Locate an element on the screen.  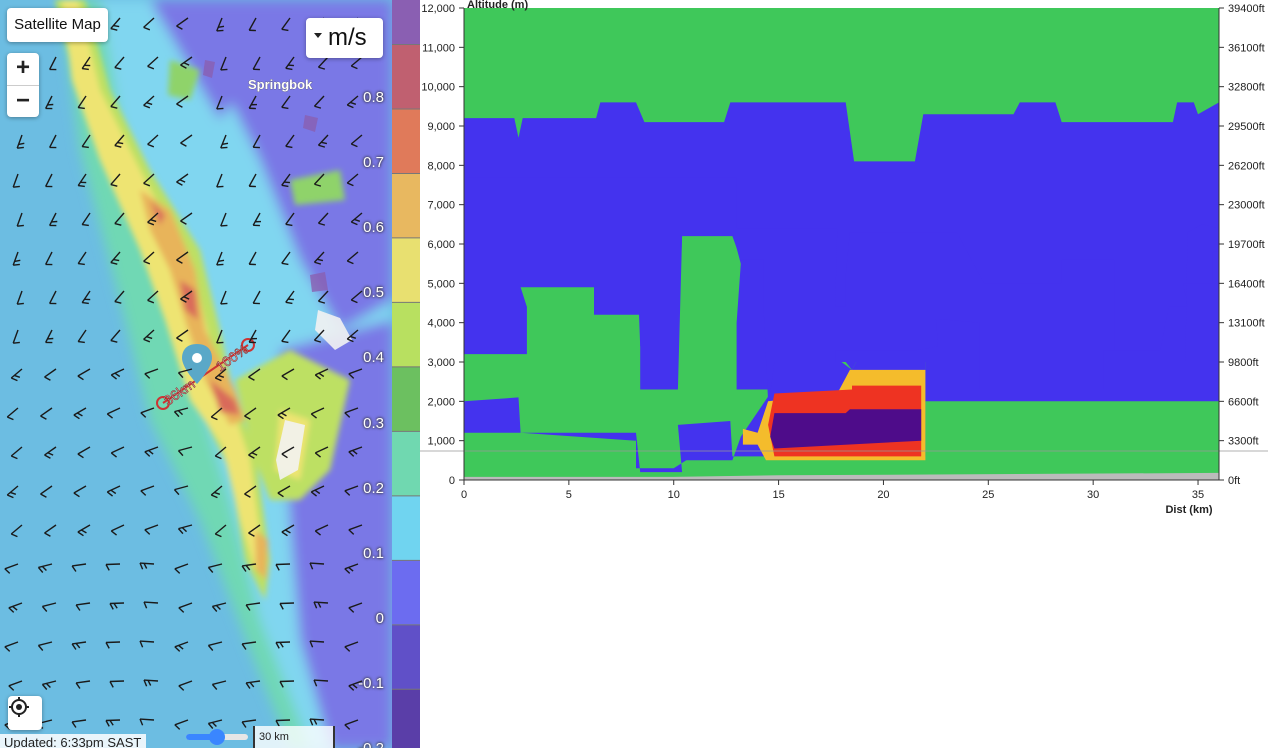
x-tick-label: 30 is located at coordinates (1093, 495).